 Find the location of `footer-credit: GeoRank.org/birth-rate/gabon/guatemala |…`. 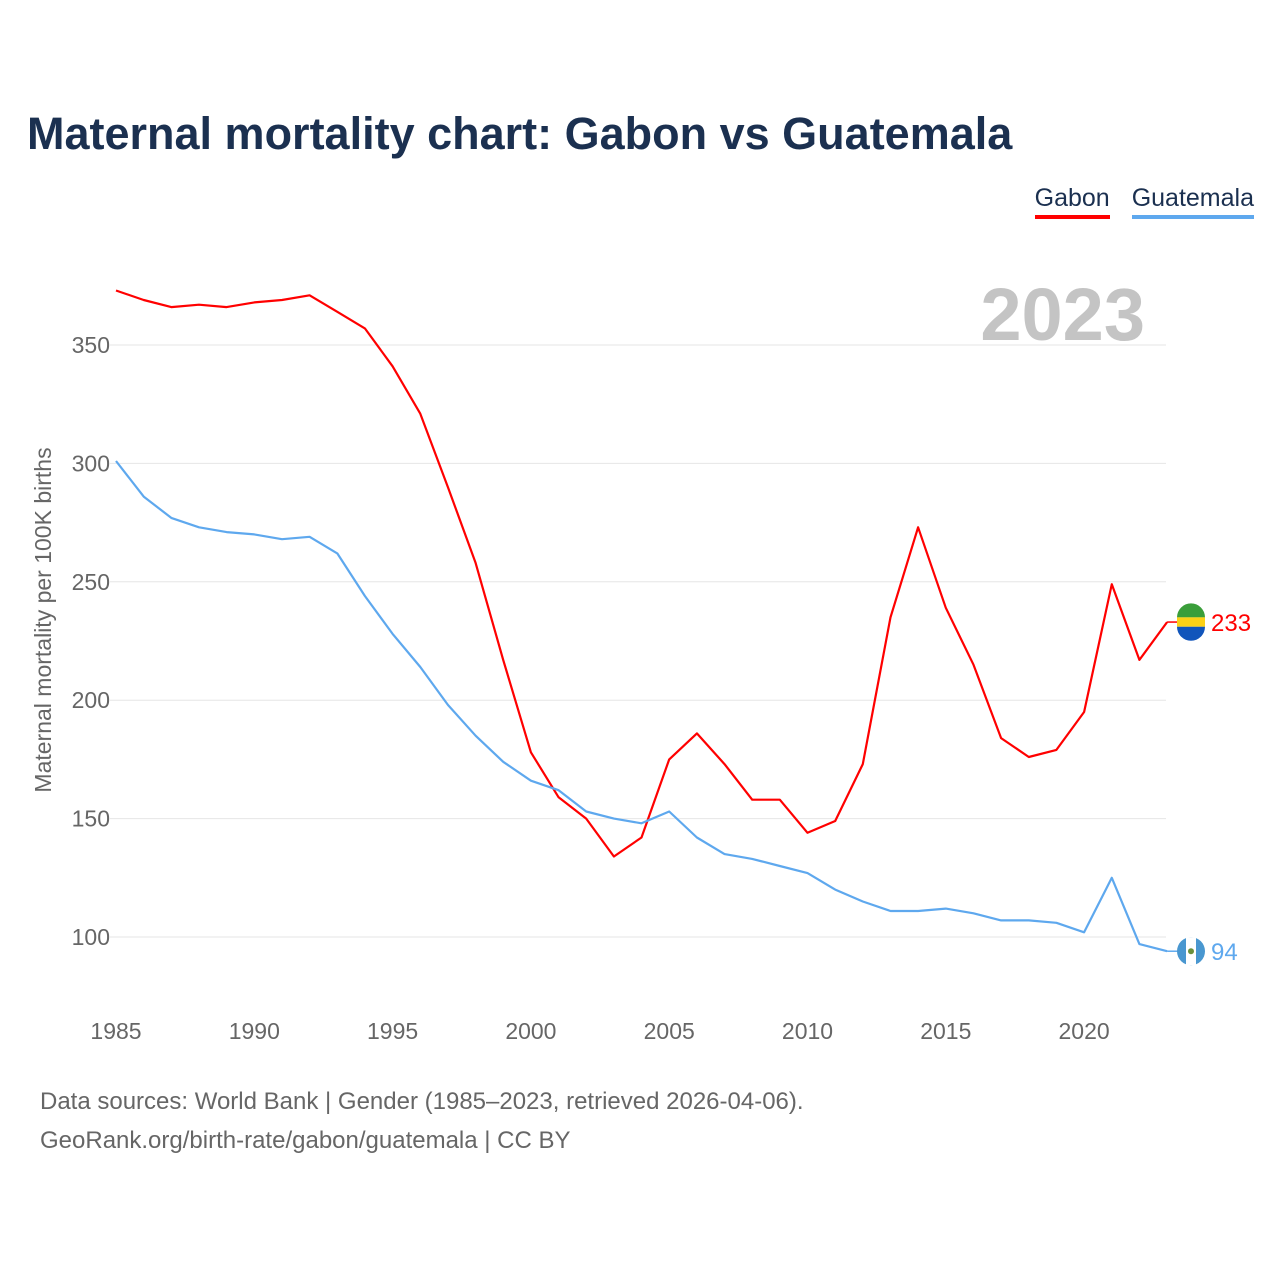

footer-credit: GeoRank.org/birth-rate/gabon/guatemala |… is located at coordinates (305, 1140).